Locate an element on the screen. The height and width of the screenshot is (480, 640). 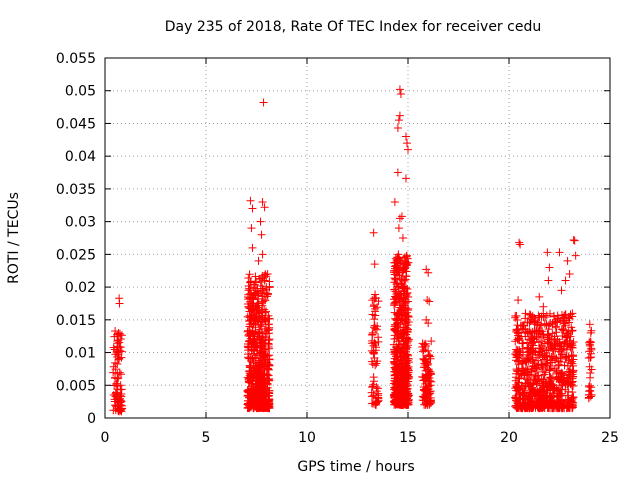
y-tick-label: 0.025 is located at coordinates (76, 255).